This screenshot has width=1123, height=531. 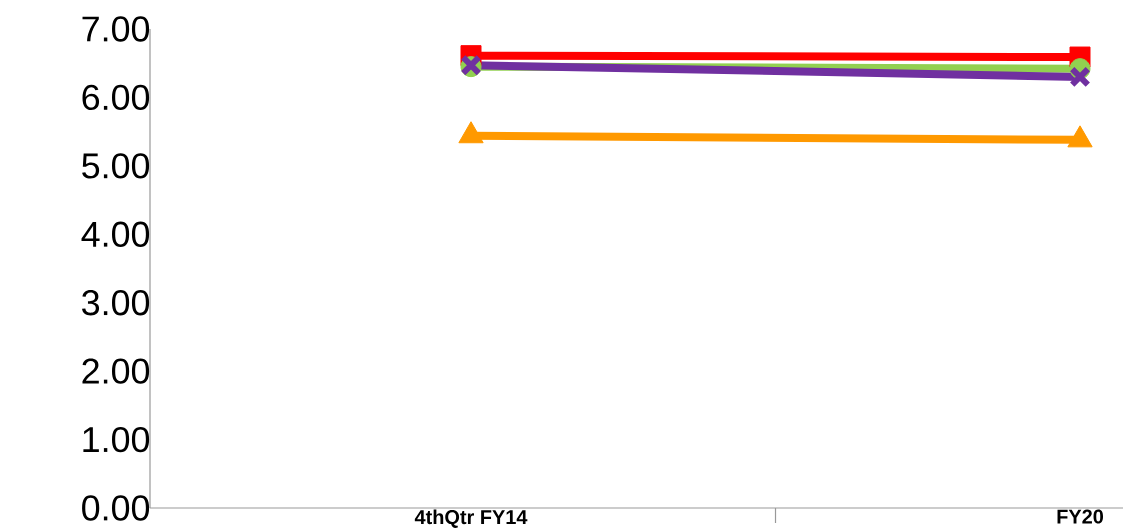 What do you see at coordinates (116, 29) in the screenshot?
I see `y-tick-label: 7.00` at bounding box center [116, 29].